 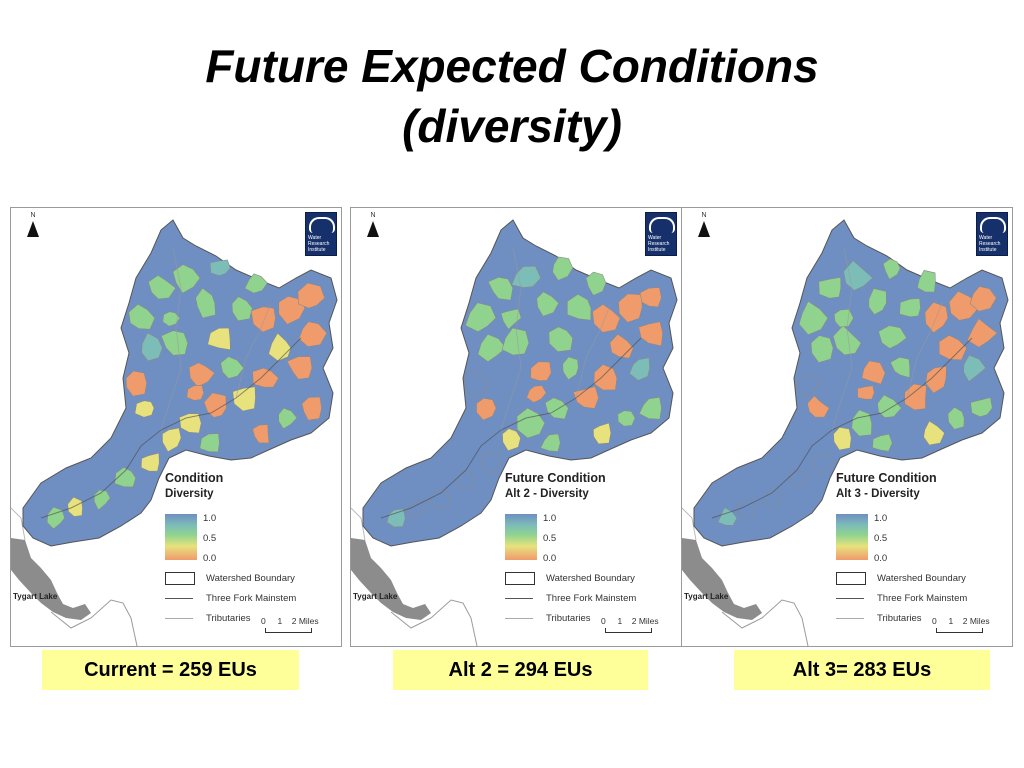 What do you see at coordinates (881, 558) in the screenshot?
I see `legend-tick-low: 0.0` at bounding box center [881, 558].